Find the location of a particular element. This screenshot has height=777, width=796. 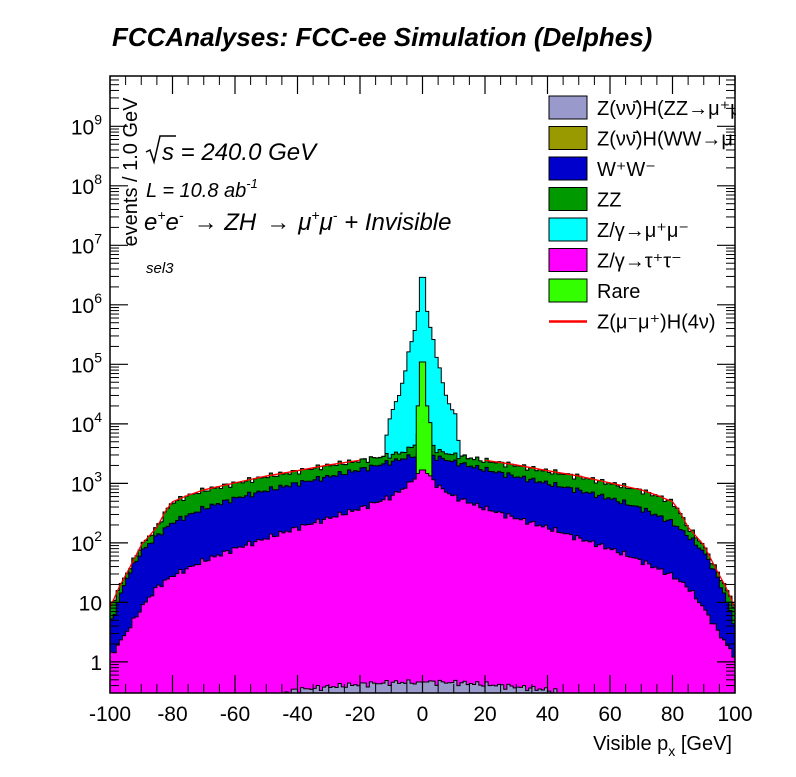

legend-label: Z(νν̄)H(ZZ→μ⁺μ⁻ν⁺ν is located at coordinates (690, 109).